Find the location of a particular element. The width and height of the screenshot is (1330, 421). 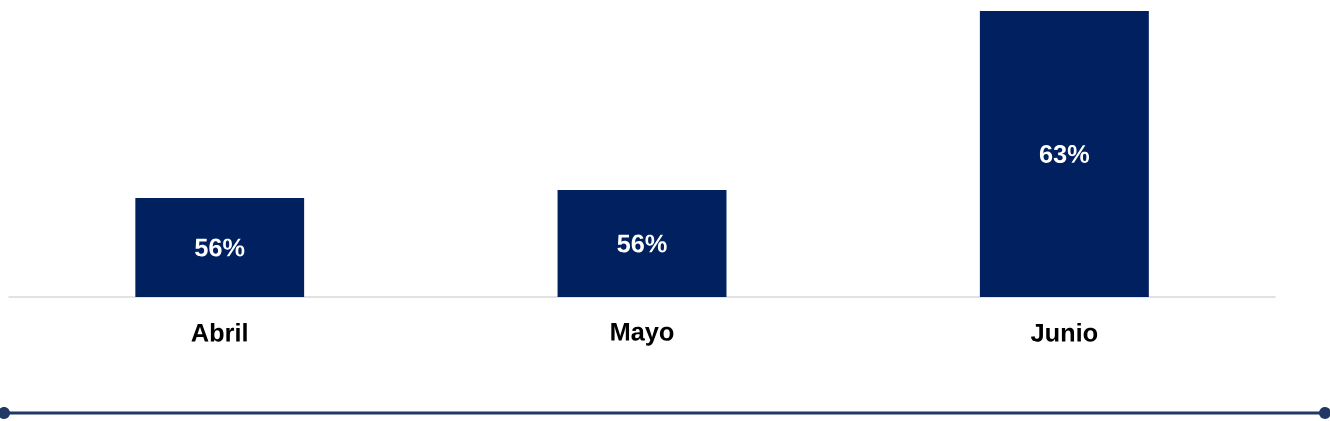

x-tick-label: Junio is located at coordinates (1064, 332).